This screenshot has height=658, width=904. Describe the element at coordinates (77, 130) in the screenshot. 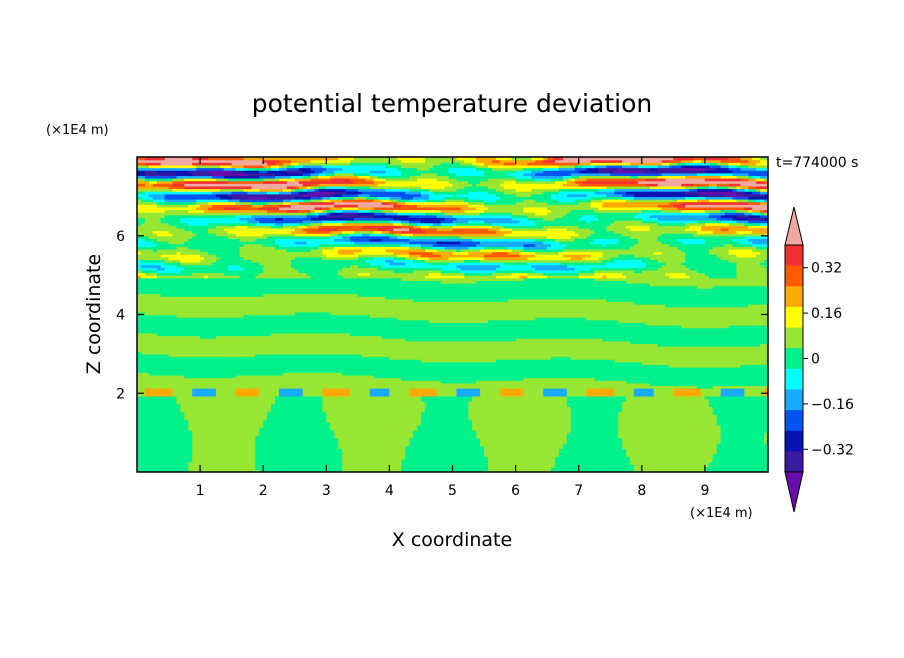

I see `z-unit-label: (×1E4 m)` at that location.